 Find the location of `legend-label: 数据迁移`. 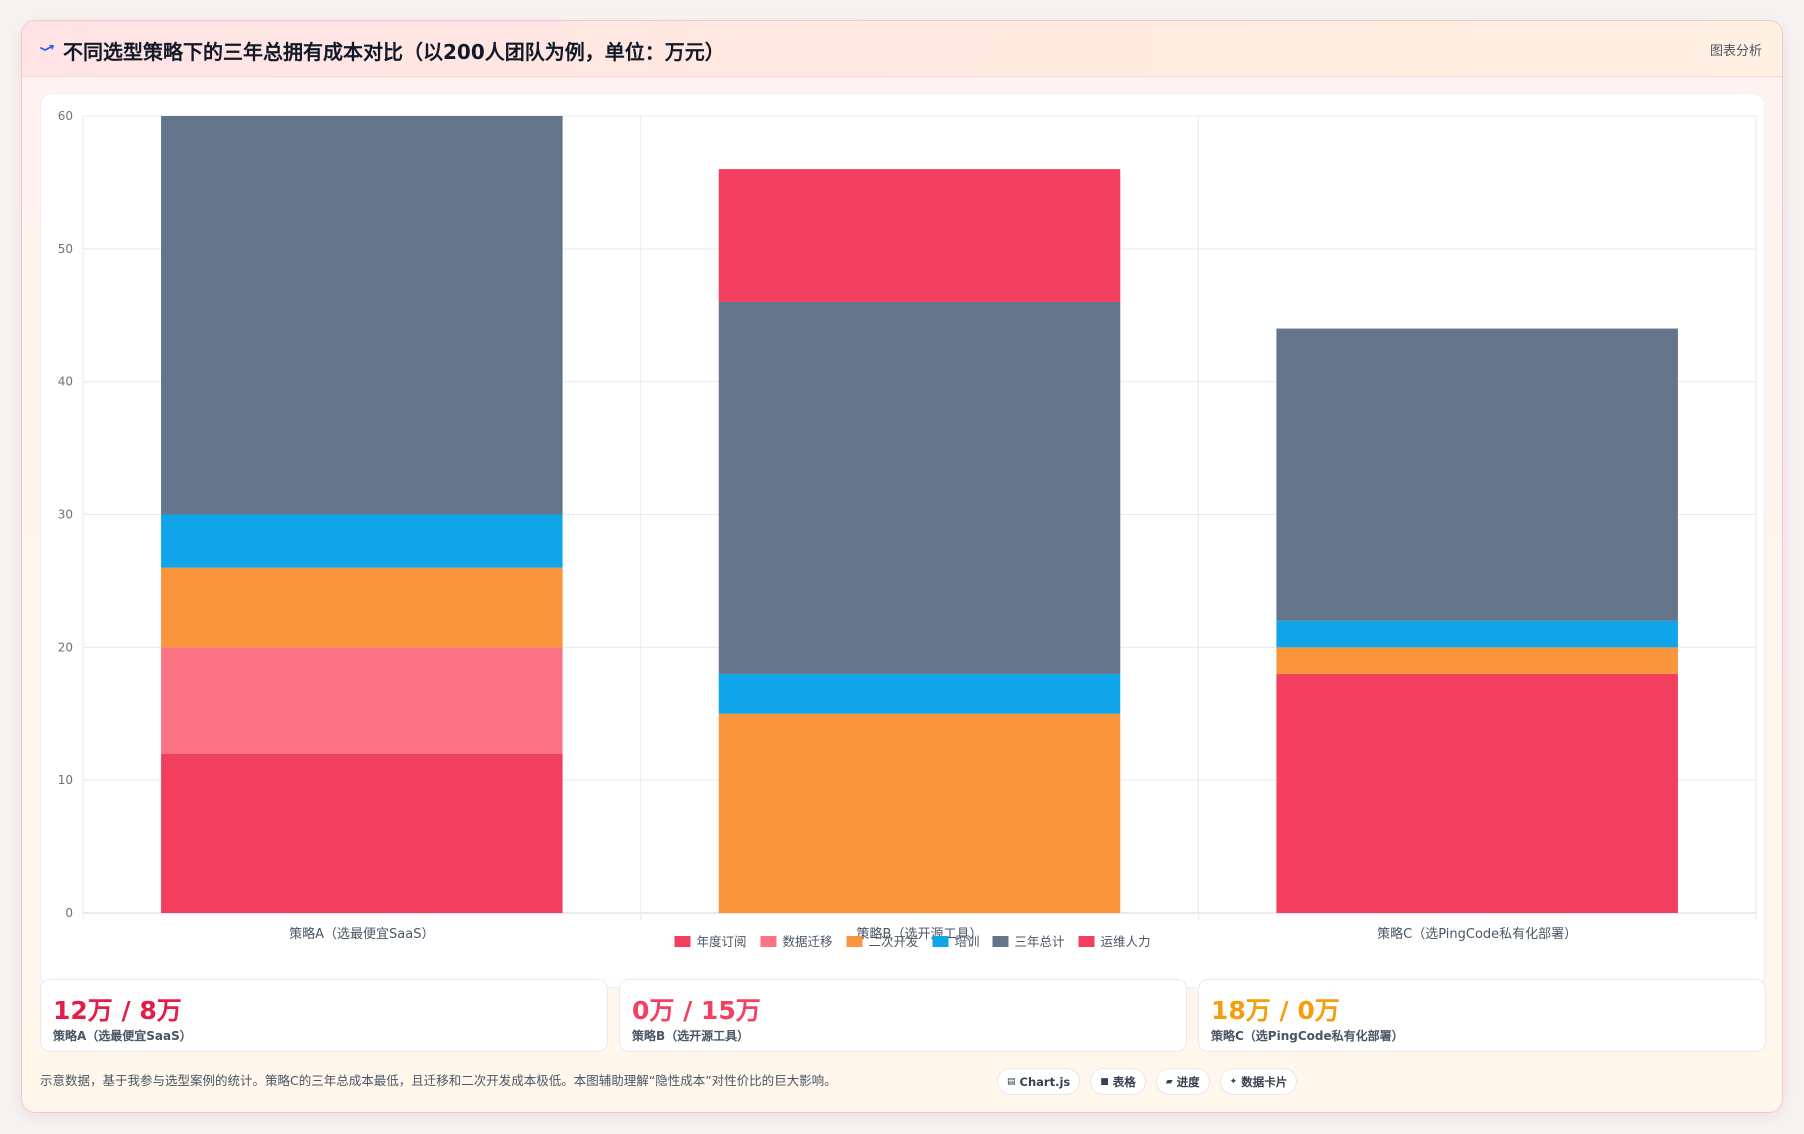

legend-label: 数据迁移 is located at coordinates (808, 941).